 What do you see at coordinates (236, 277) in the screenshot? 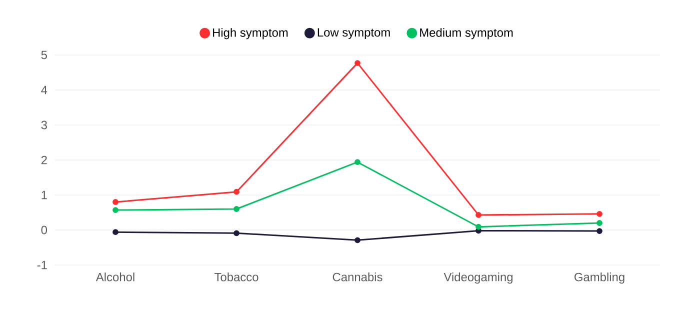
I see `x-tick-label: Tobacco` at bounding box center [236, 277].